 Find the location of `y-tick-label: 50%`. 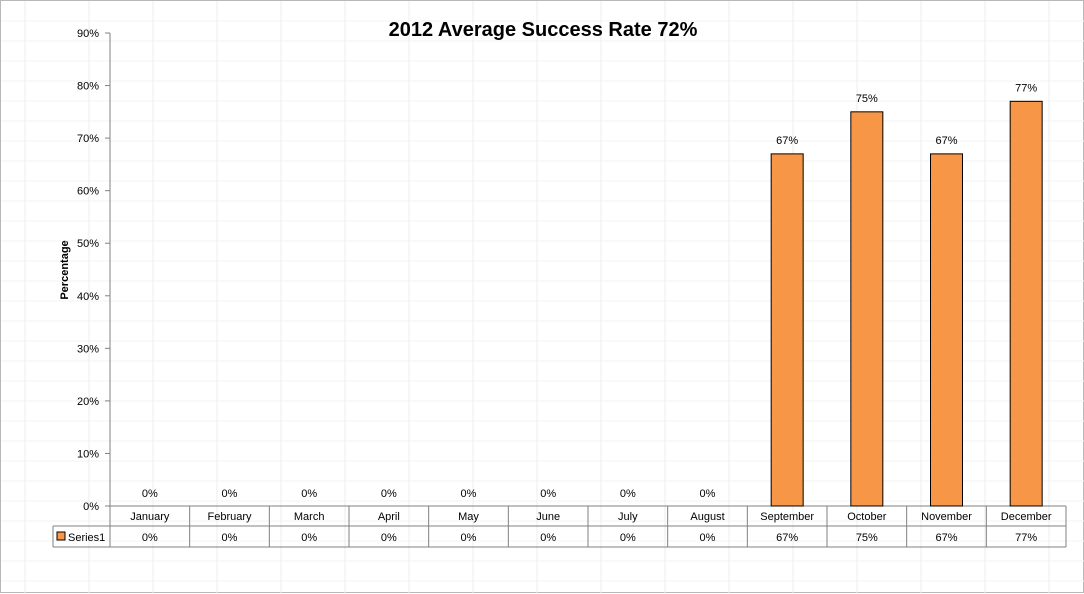

y-tick-label: 50% is located at coordinates (88, 244).